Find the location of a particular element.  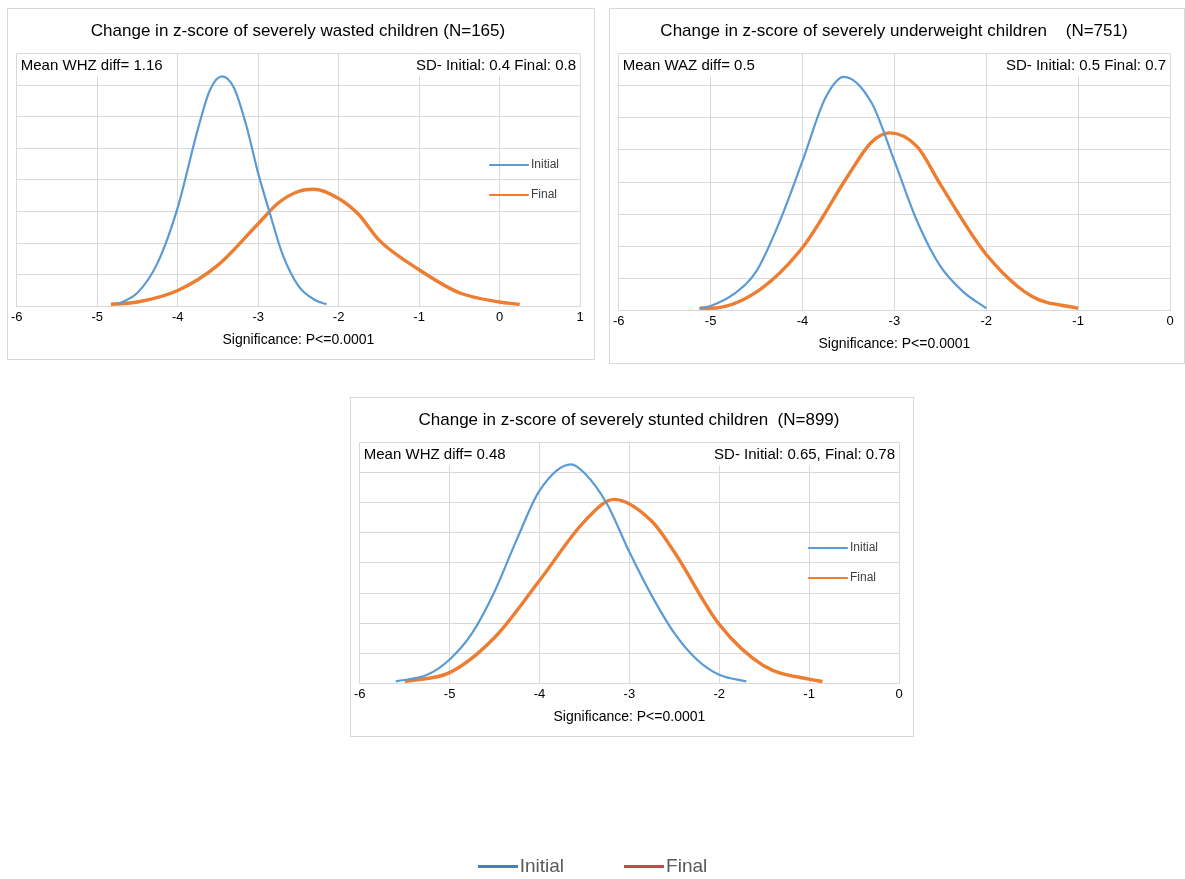

text: Mean WAZ diff= 0.5 is located at coordinates (688, 64).